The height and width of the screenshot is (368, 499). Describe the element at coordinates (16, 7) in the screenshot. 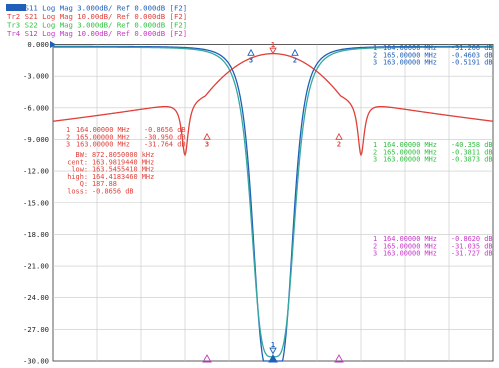

I see `active-trace-highlight` at that location.